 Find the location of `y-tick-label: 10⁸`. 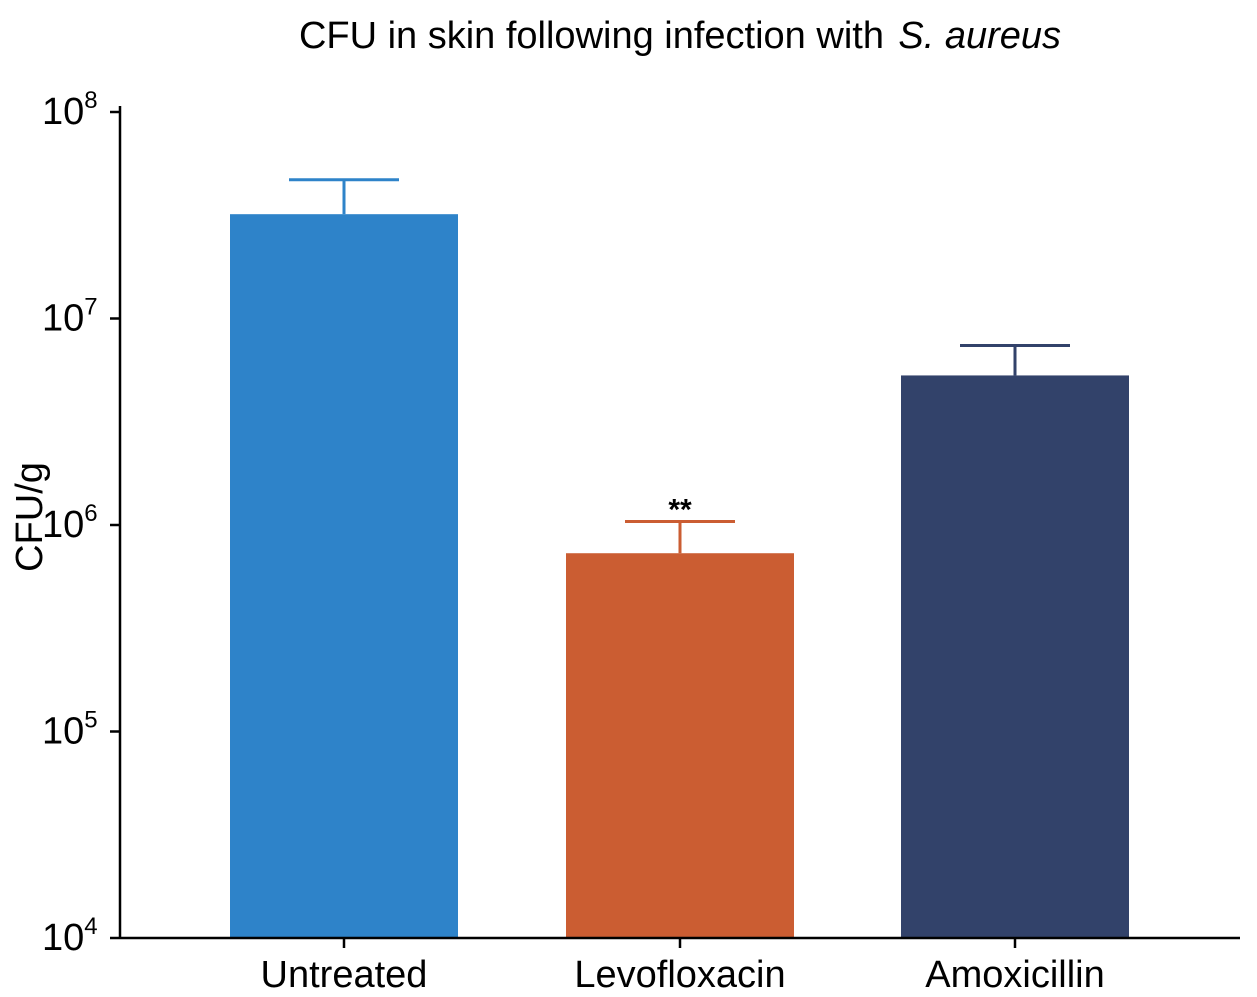

y-tick-label: 10⁸ is located at coordinates (70, 110).